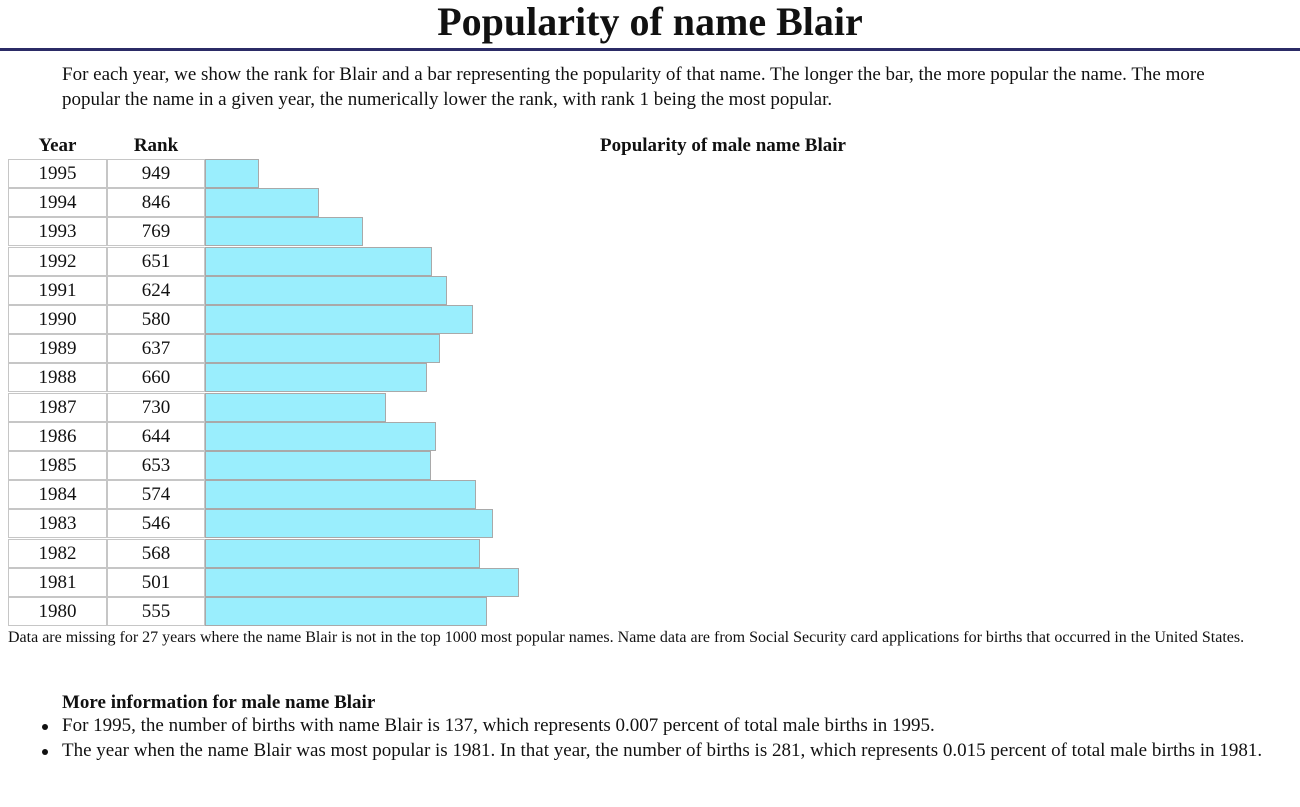 The width and height of the screenshot is (1300, 807). What do you see at coordinates (57, 349) in the screenshot?
I see `year-cell: 1989` at bounding box center [57, 349].